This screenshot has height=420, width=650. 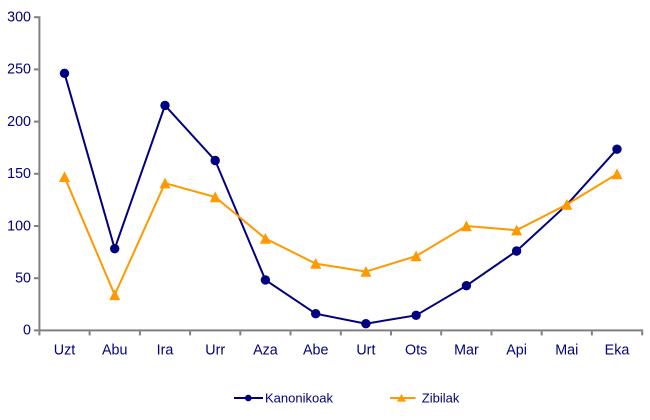 I want to click on svg-text: Abu, so click(x=114, y=351).